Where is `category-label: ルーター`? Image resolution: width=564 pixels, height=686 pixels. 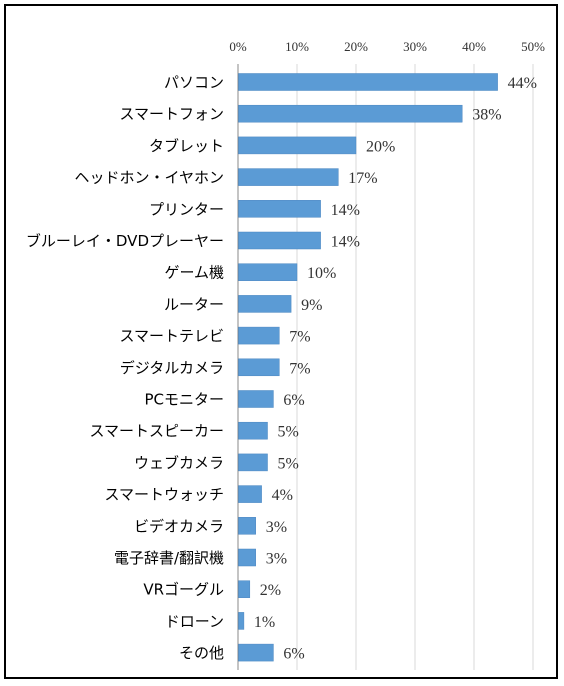 category-label: ルーター is located at coordinates (194, 304).